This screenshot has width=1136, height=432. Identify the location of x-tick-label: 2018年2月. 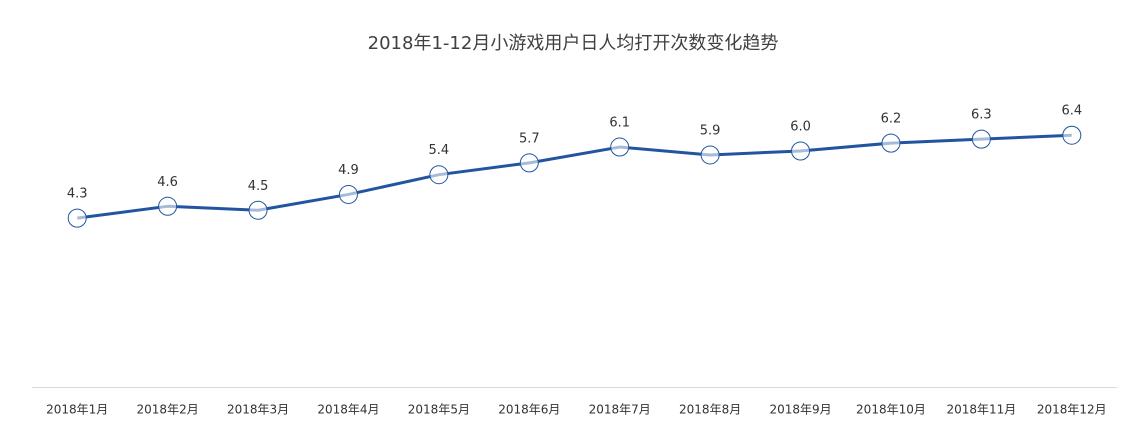
(168, 410).